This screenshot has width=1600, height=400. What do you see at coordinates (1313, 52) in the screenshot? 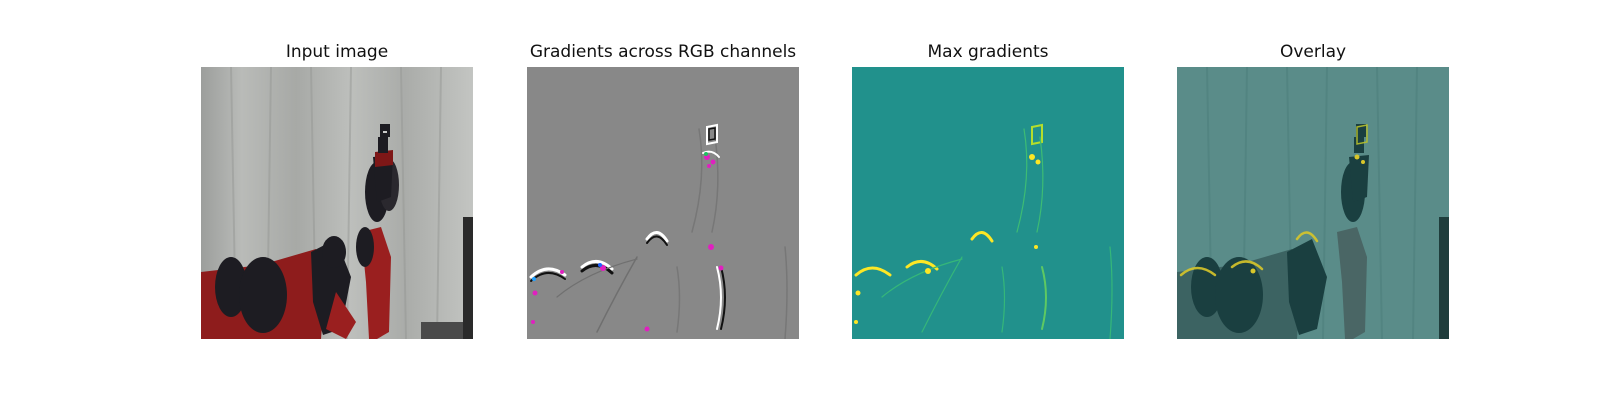
I see `panel-title: Overlay` at bounding box center [1313, 52].